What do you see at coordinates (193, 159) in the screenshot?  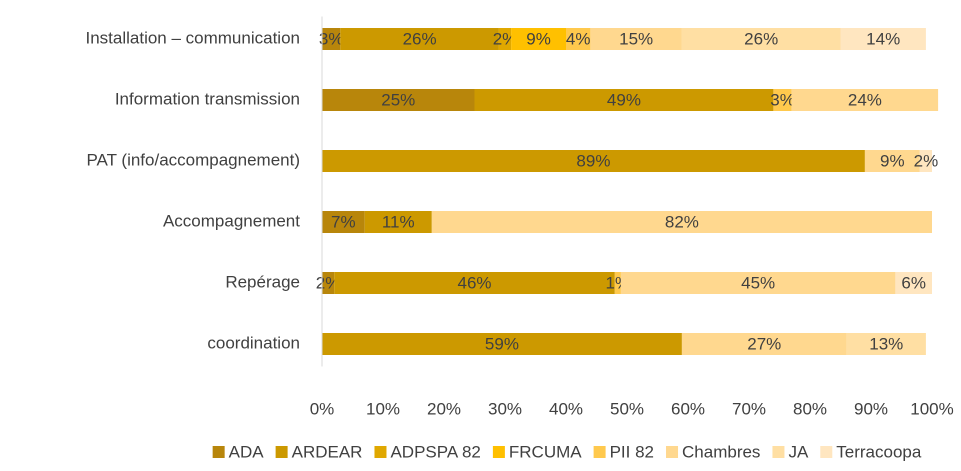 I see `y-tick-label: PAT (info/accompagnement)` at bounding box center [193, 159].